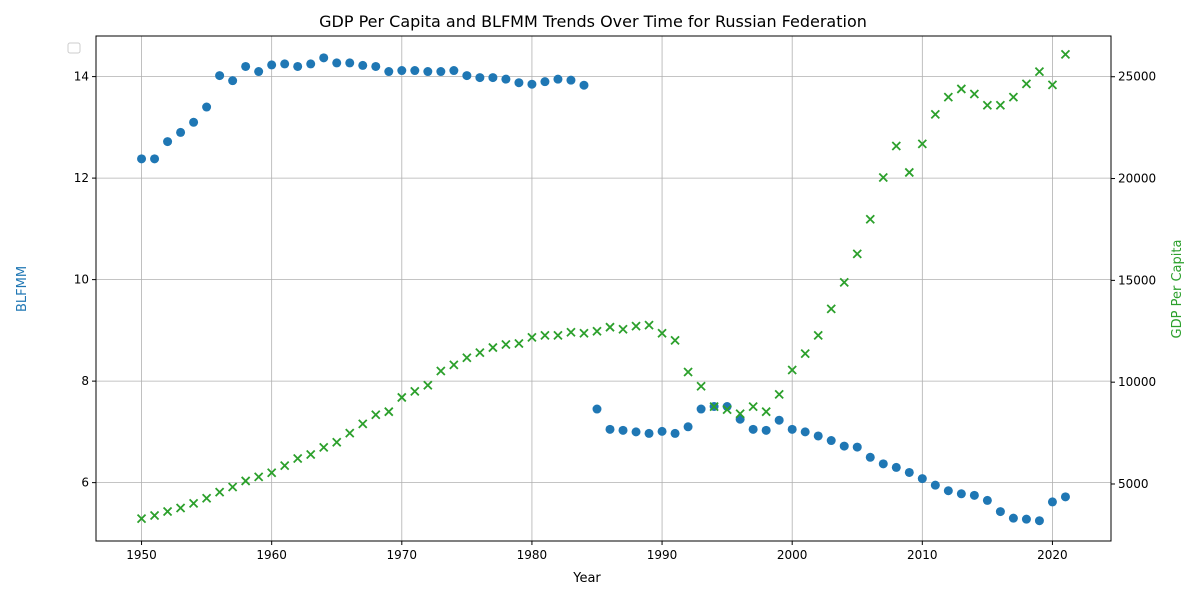  What do you see at coordinates (1177, 289) in the screenshot?
I see `right-axis-label: GDP Per Capita` at bounding box center [1177, 289].